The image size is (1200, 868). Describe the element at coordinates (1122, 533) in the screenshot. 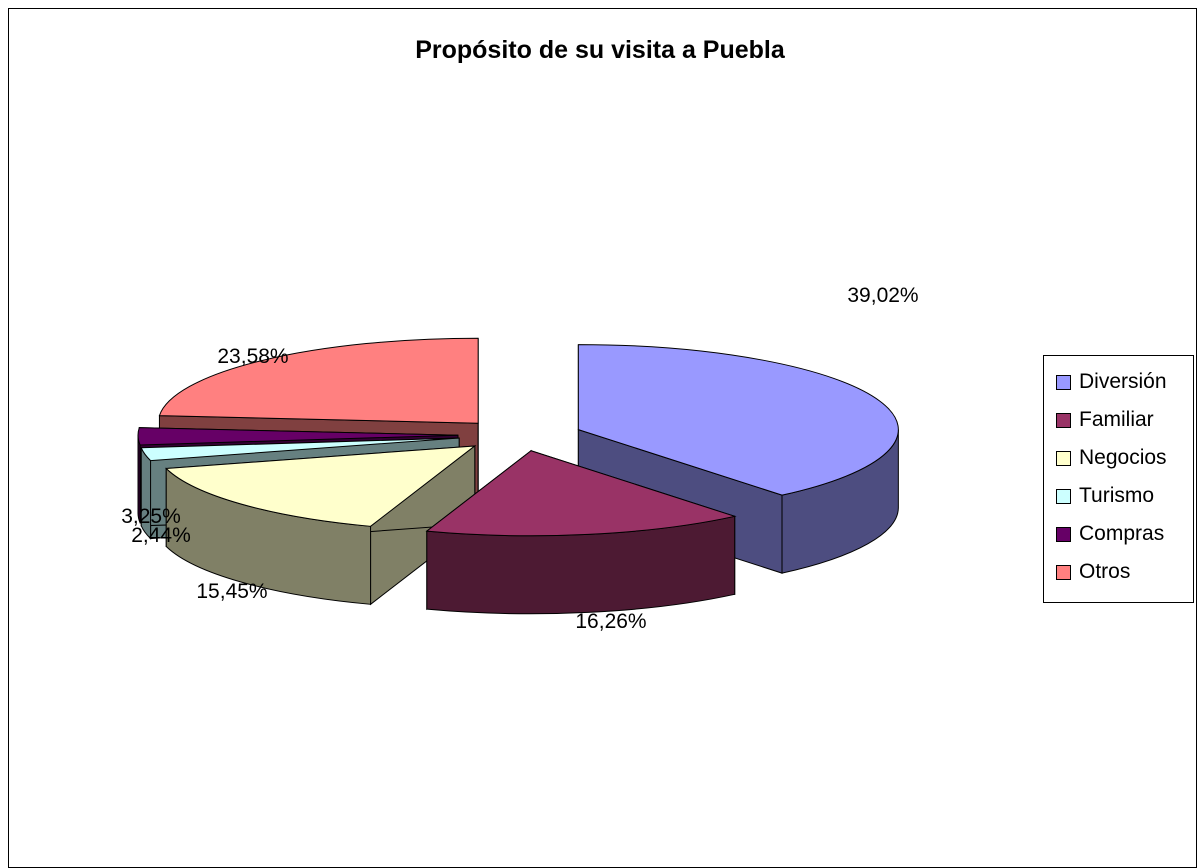

I see `legend-label: Compras` at that location.